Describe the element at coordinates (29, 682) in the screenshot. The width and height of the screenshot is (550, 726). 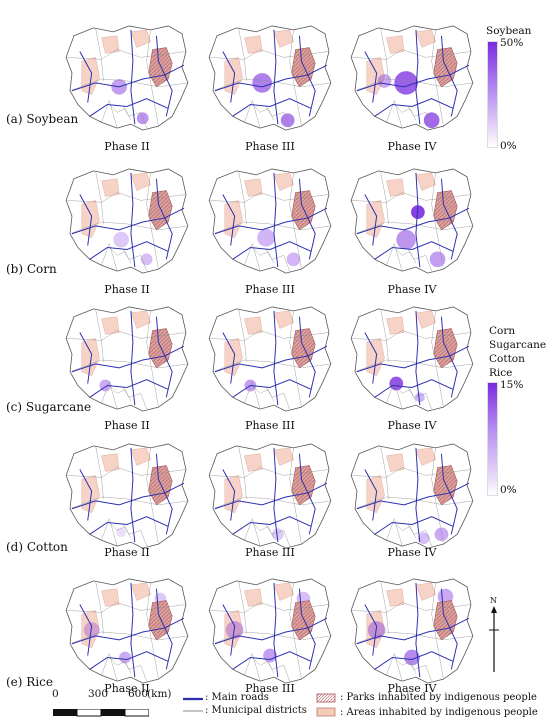
I see `row-label-rice: (e) Rice` at that location.